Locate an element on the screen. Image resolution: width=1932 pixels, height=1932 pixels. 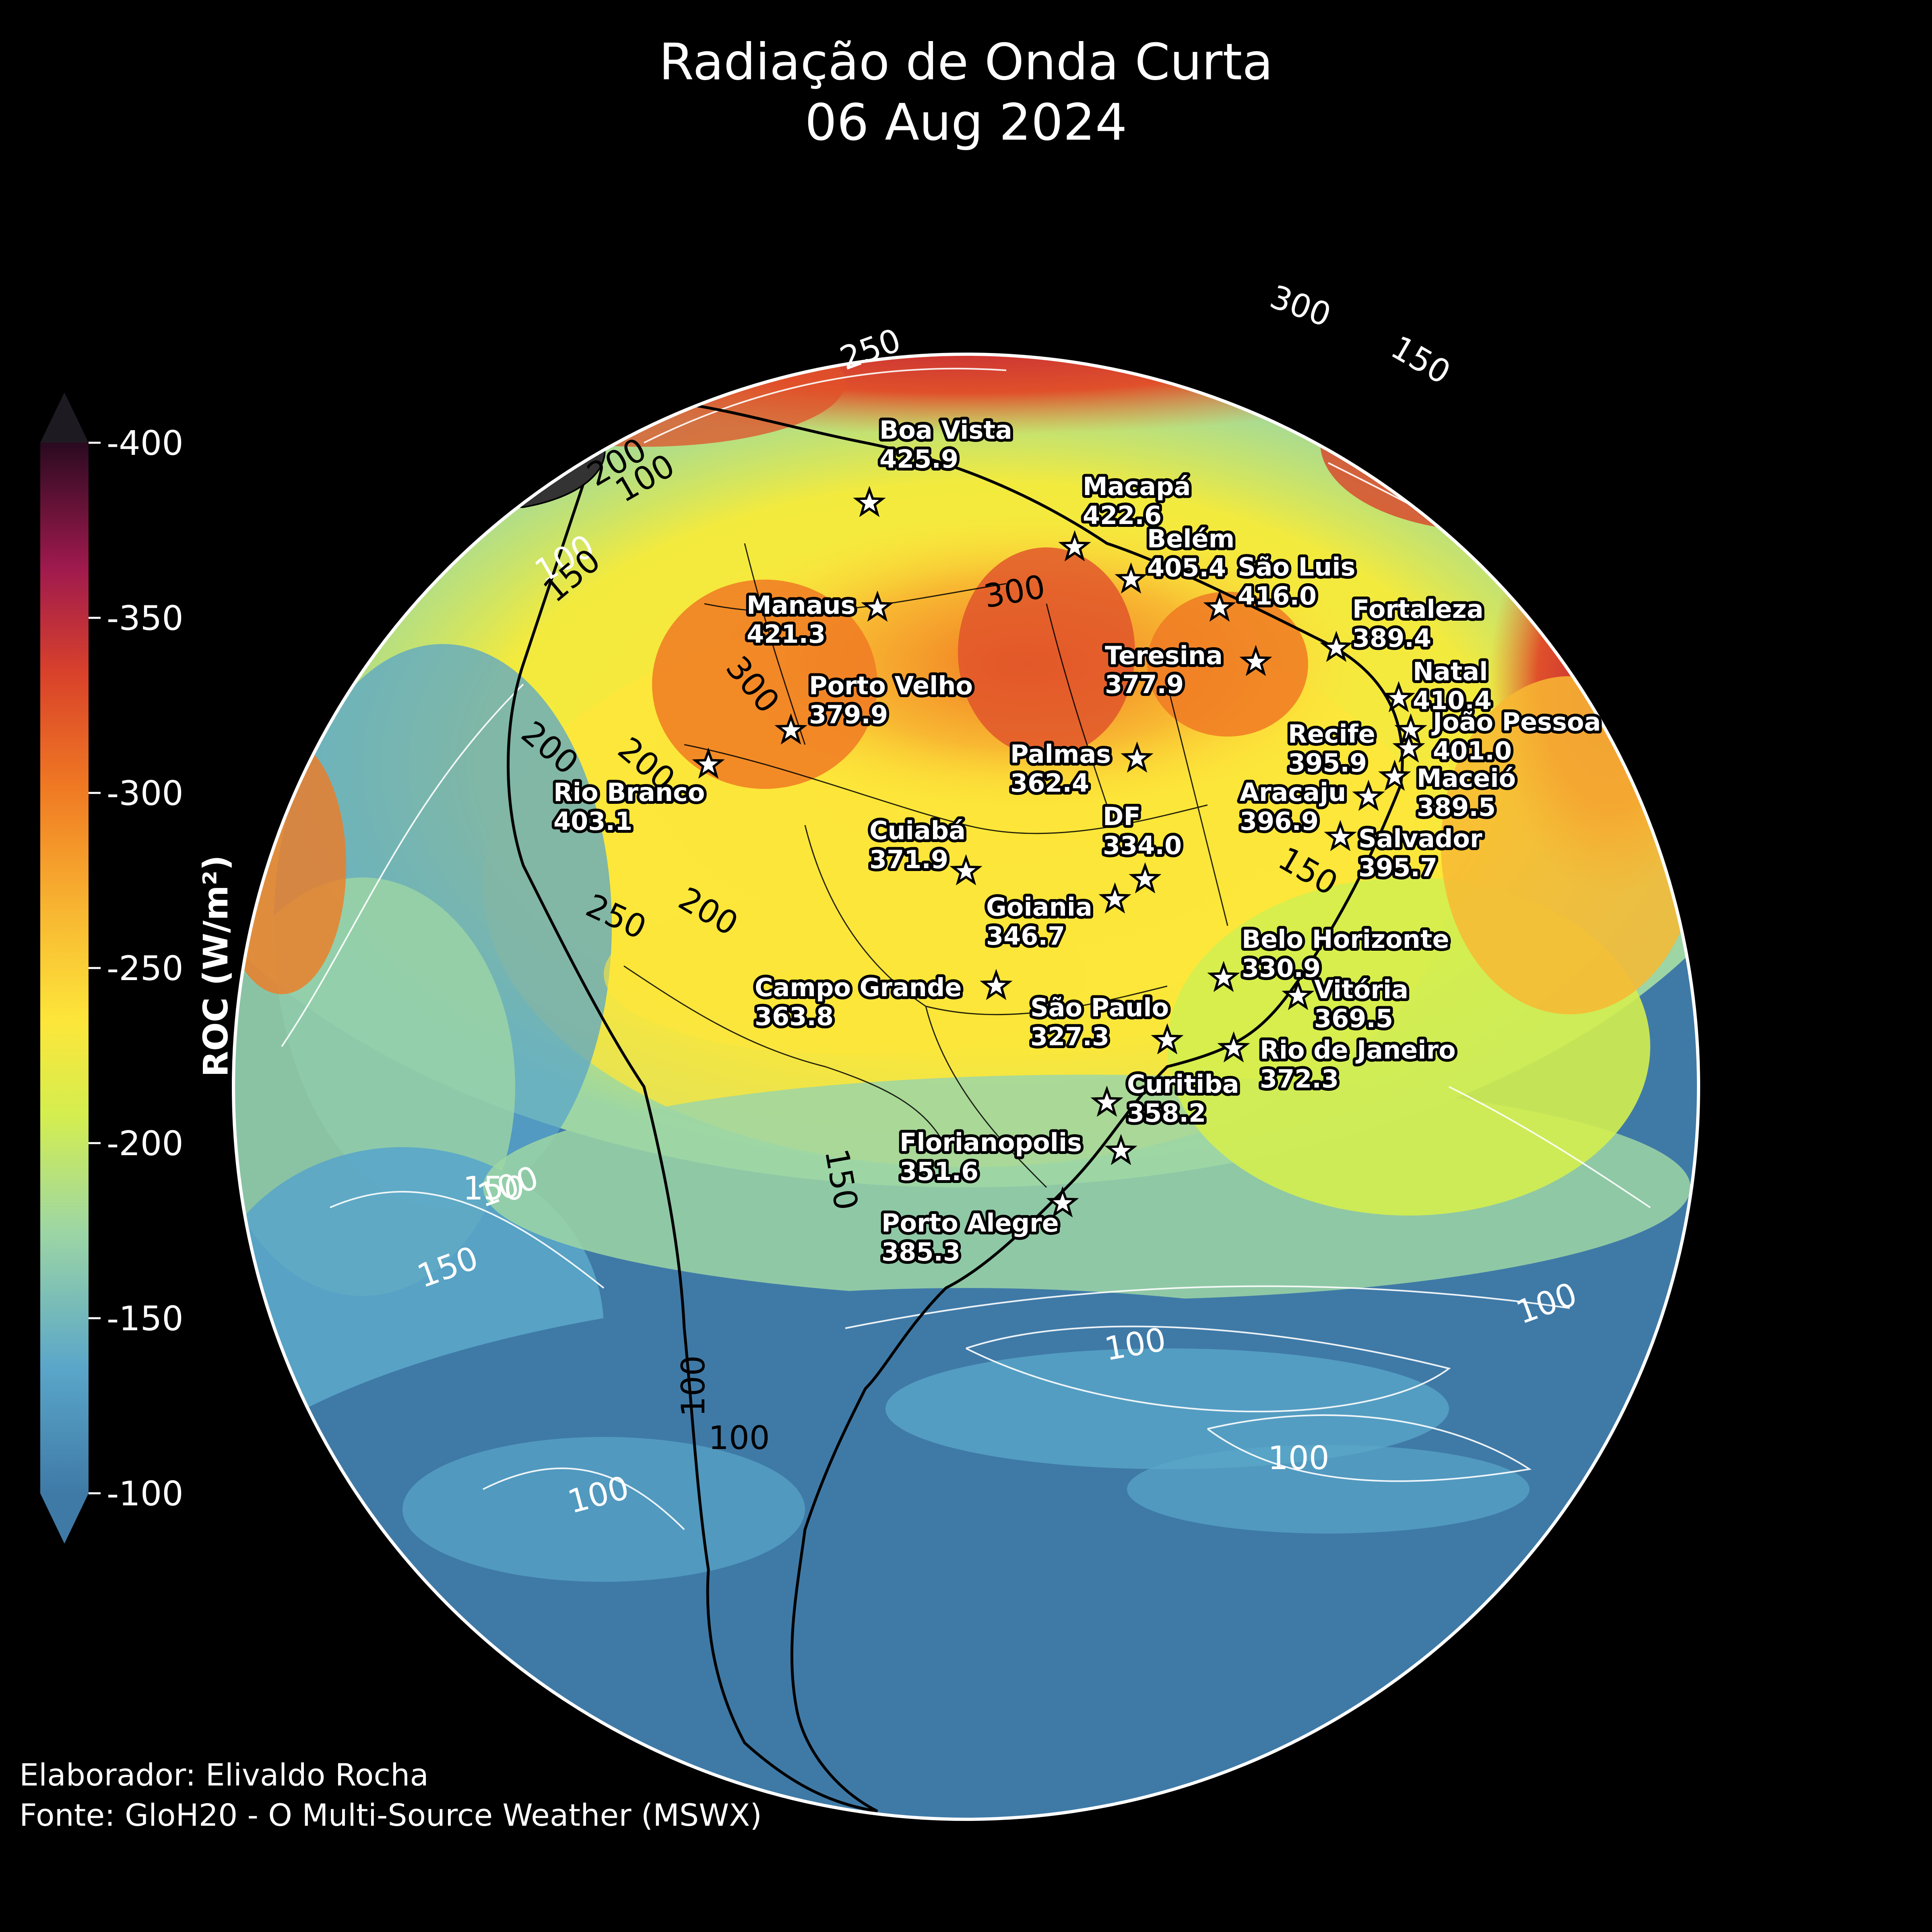
city-name: Rio de Janeiro is located at coordinates (1358, 1050).